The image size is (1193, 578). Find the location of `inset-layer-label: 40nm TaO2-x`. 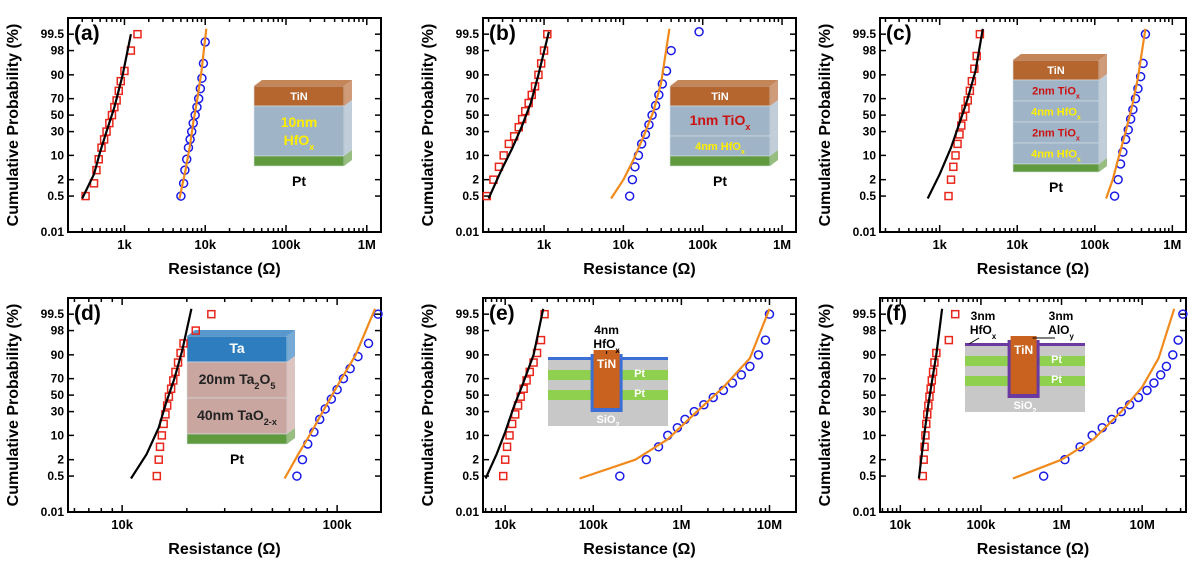

inset-layer-label: 40nm TaO2-x is located at coordinates (237, 417).